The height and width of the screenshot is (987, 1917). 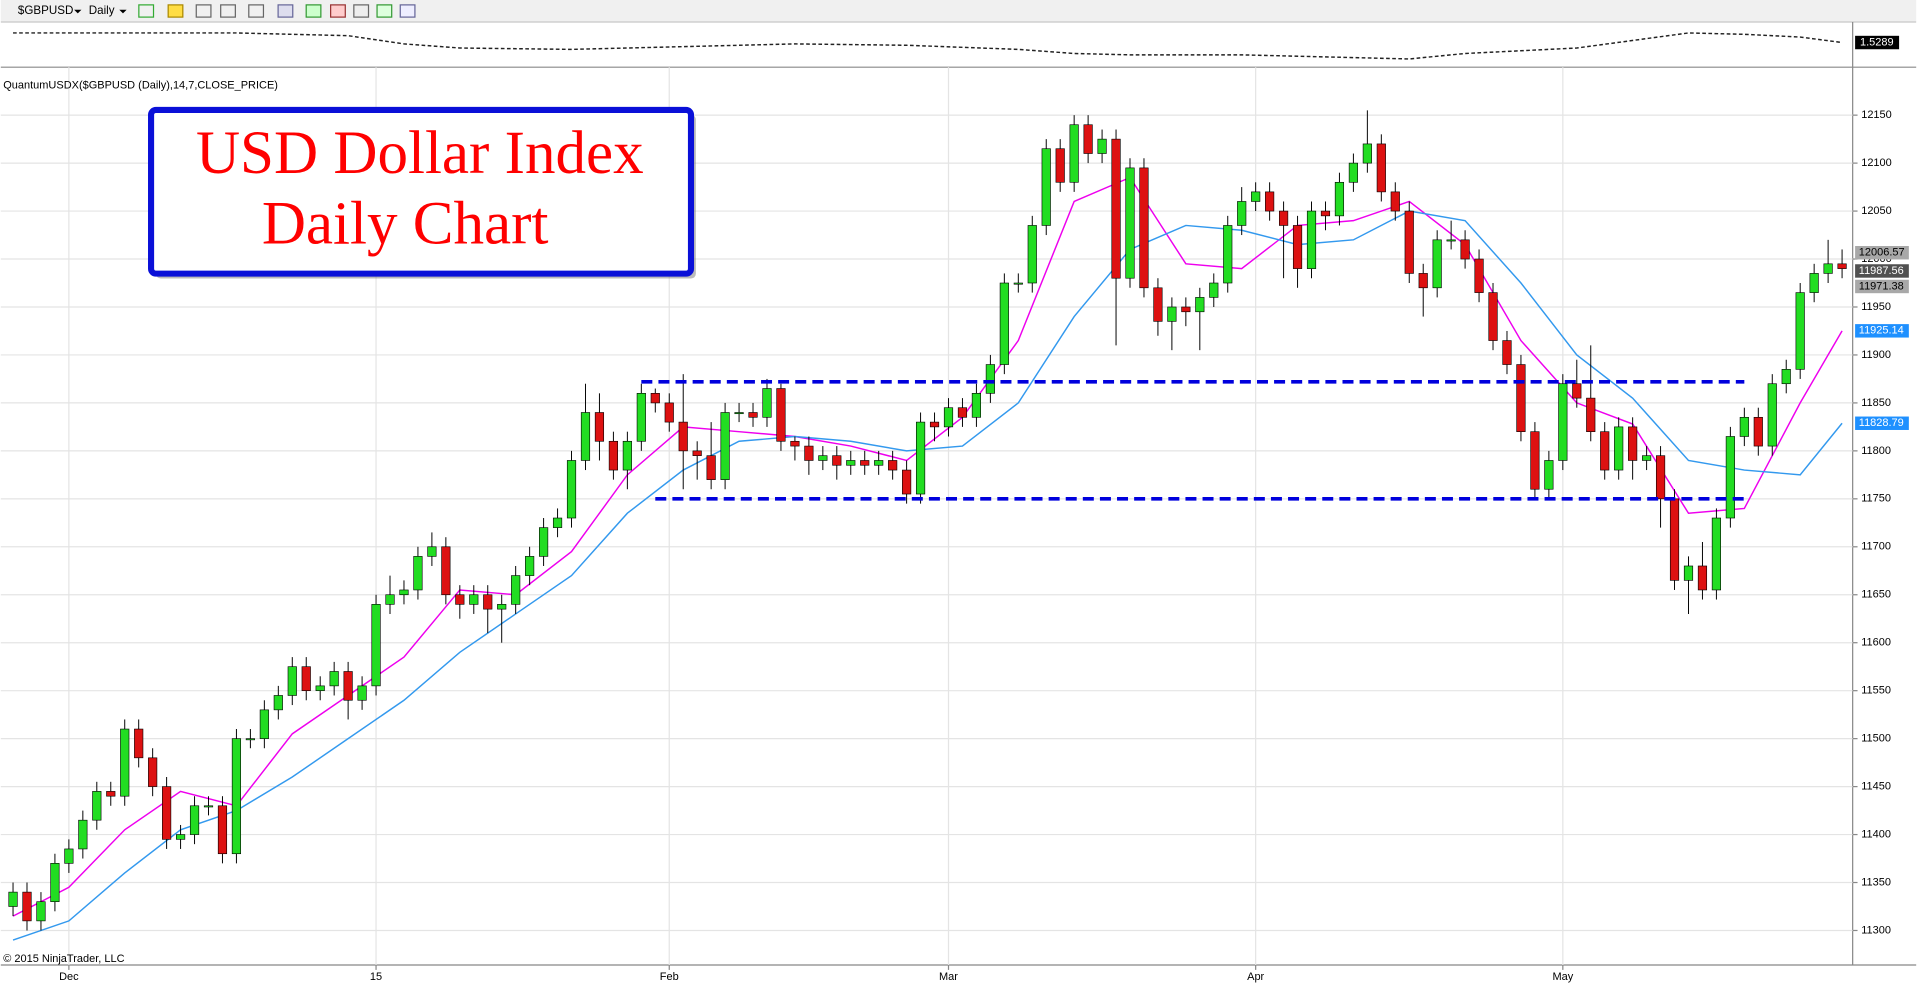 I want to click on y-tick-label: 11750, so click(x=1876, y=499).